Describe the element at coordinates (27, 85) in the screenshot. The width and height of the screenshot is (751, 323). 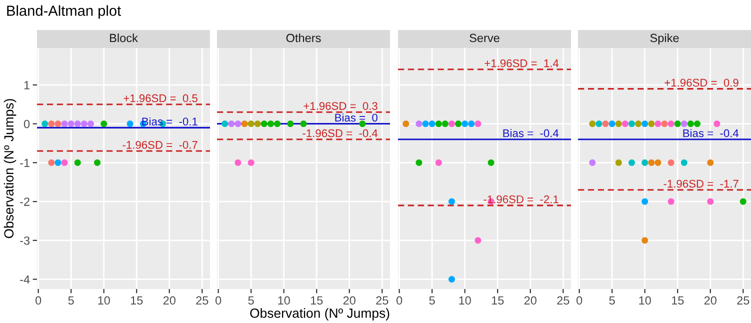
I see `y-tick-label: 1` at that location.